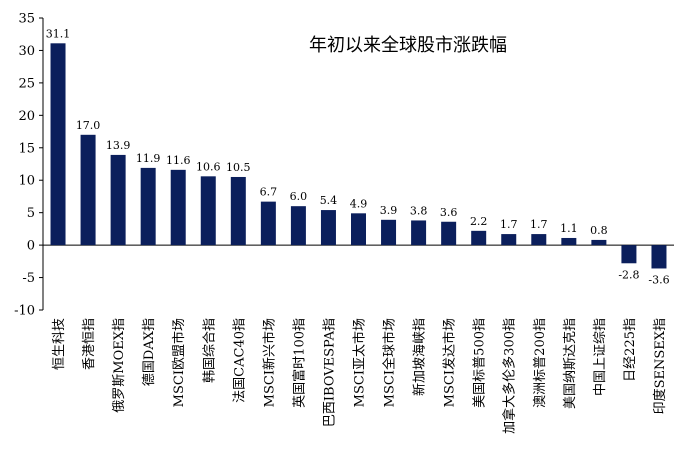  Describe the element at coordinates (299, 363) in the screenshot. I see `x-tick-label: 英国富时100指` at that location.